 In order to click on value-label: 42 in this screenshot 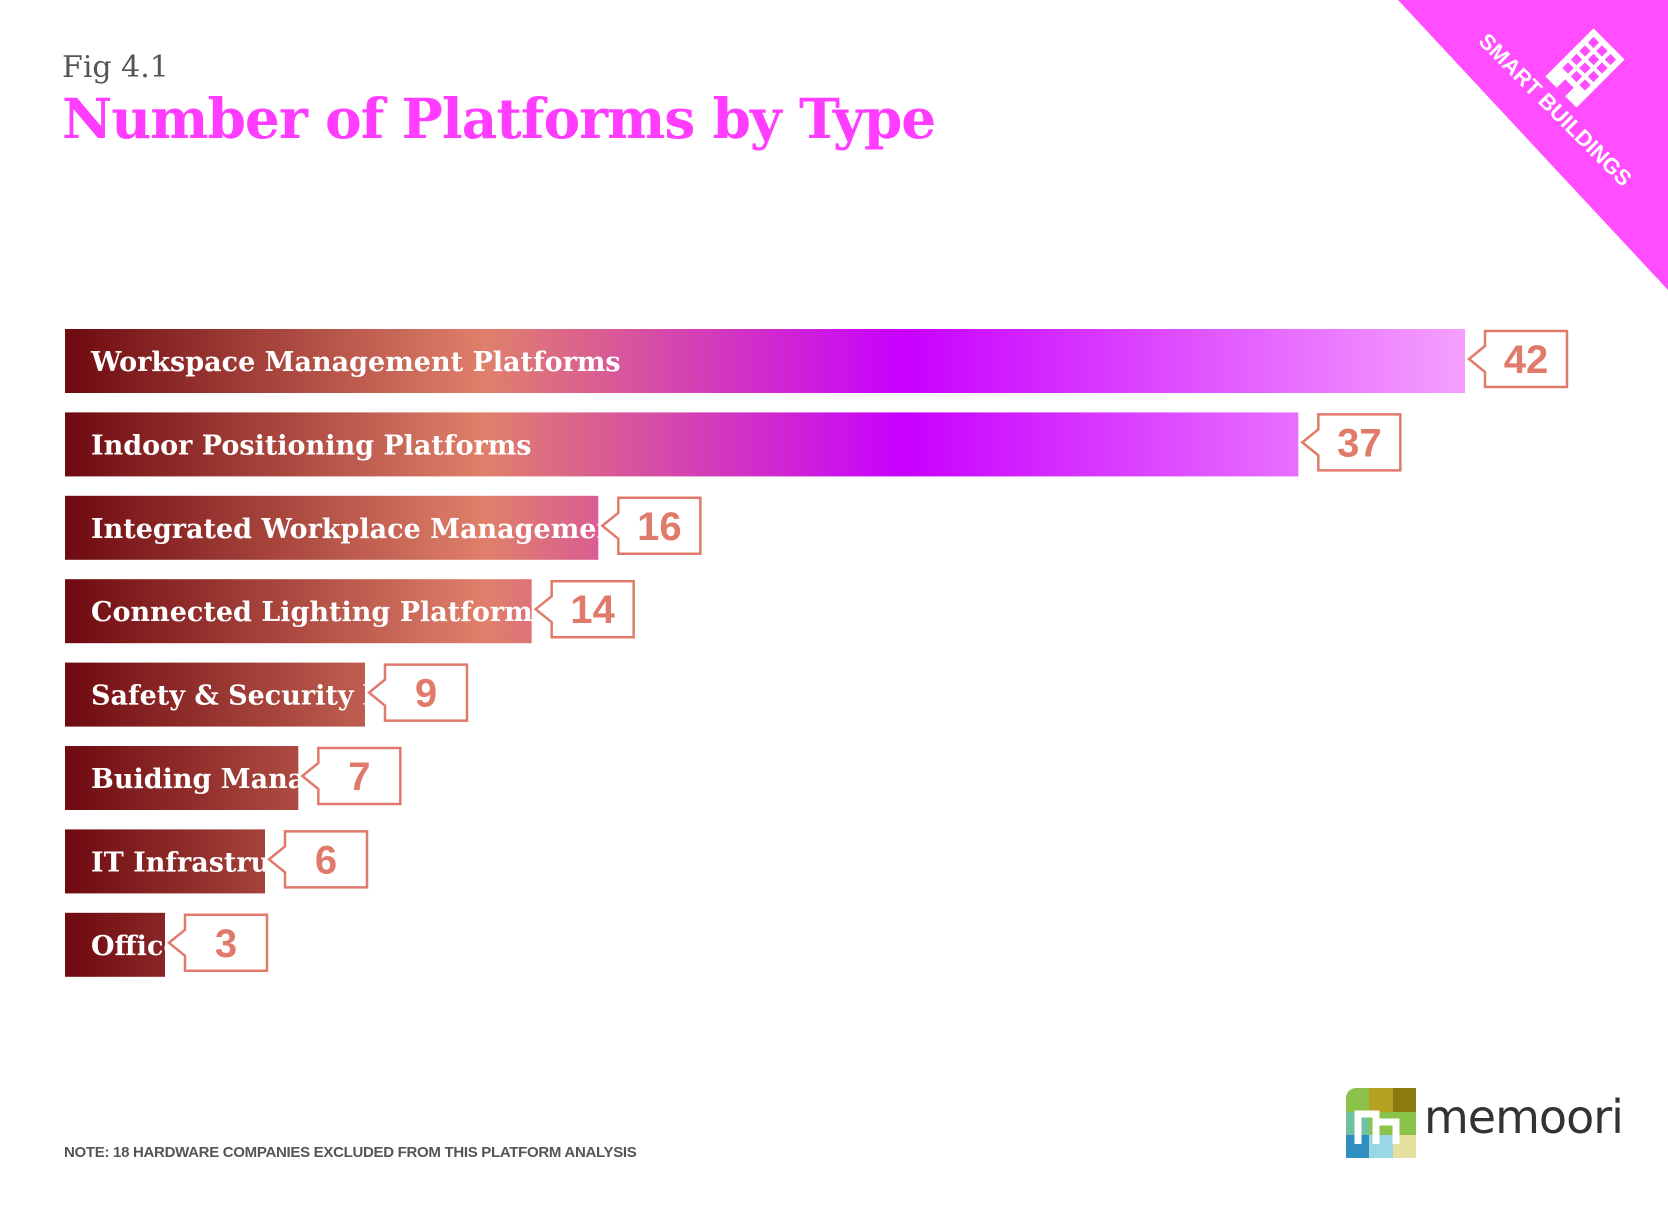, I will do `click(1526, 360)`.